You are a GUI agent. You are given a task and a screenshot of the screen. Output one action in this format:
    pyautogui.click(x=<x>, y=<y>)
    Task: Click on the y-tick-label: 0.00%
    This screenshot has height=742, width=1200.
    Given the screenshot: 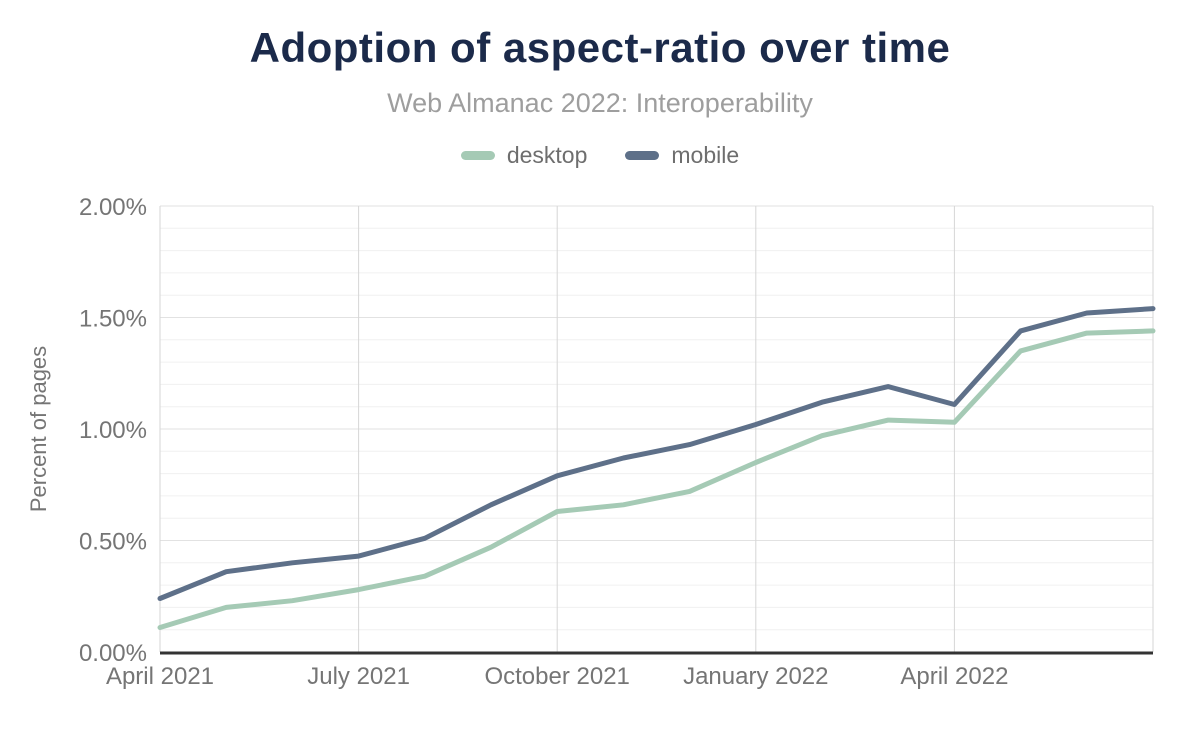 What is the action you would take?
    pyautogui.click(x=113, y=653)
    